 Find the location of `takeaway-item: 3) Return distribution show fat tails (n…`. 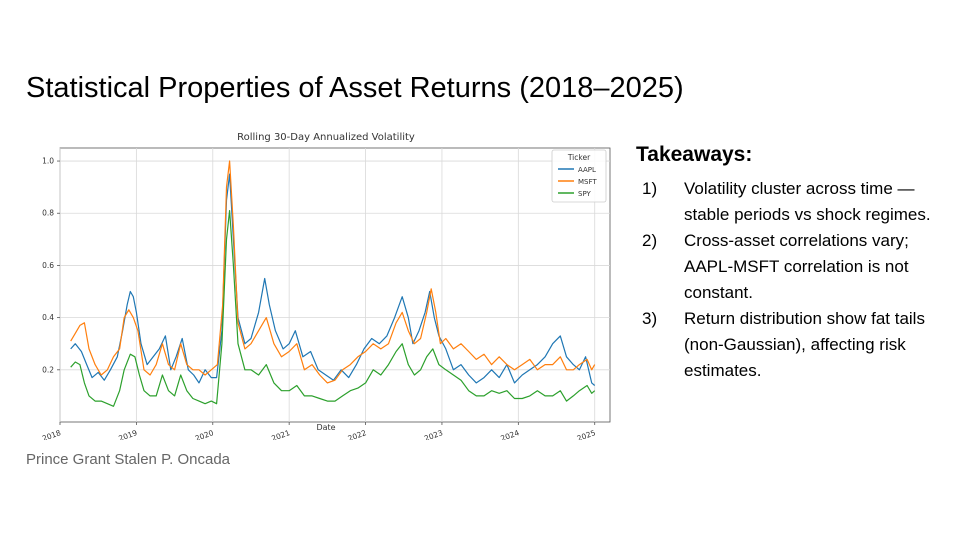

takeaway-item: 3) Return distribution show fat tails (n… is located at coordinates (795, 345).